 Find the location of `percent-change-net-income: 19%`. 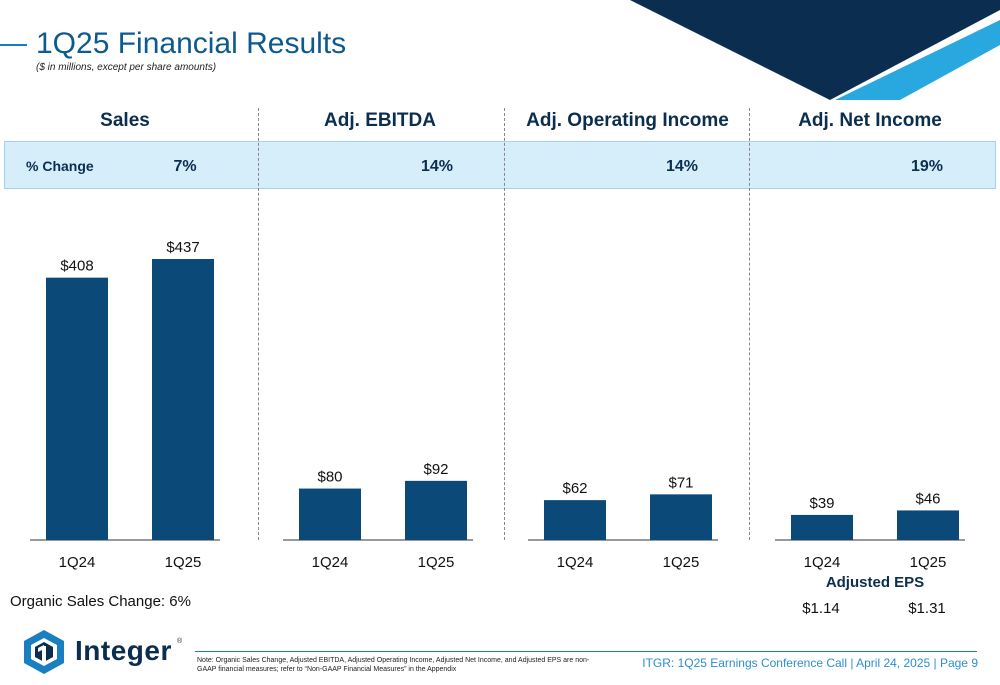

percent-change-net-income: 19% is located at coordinates (927, 166).